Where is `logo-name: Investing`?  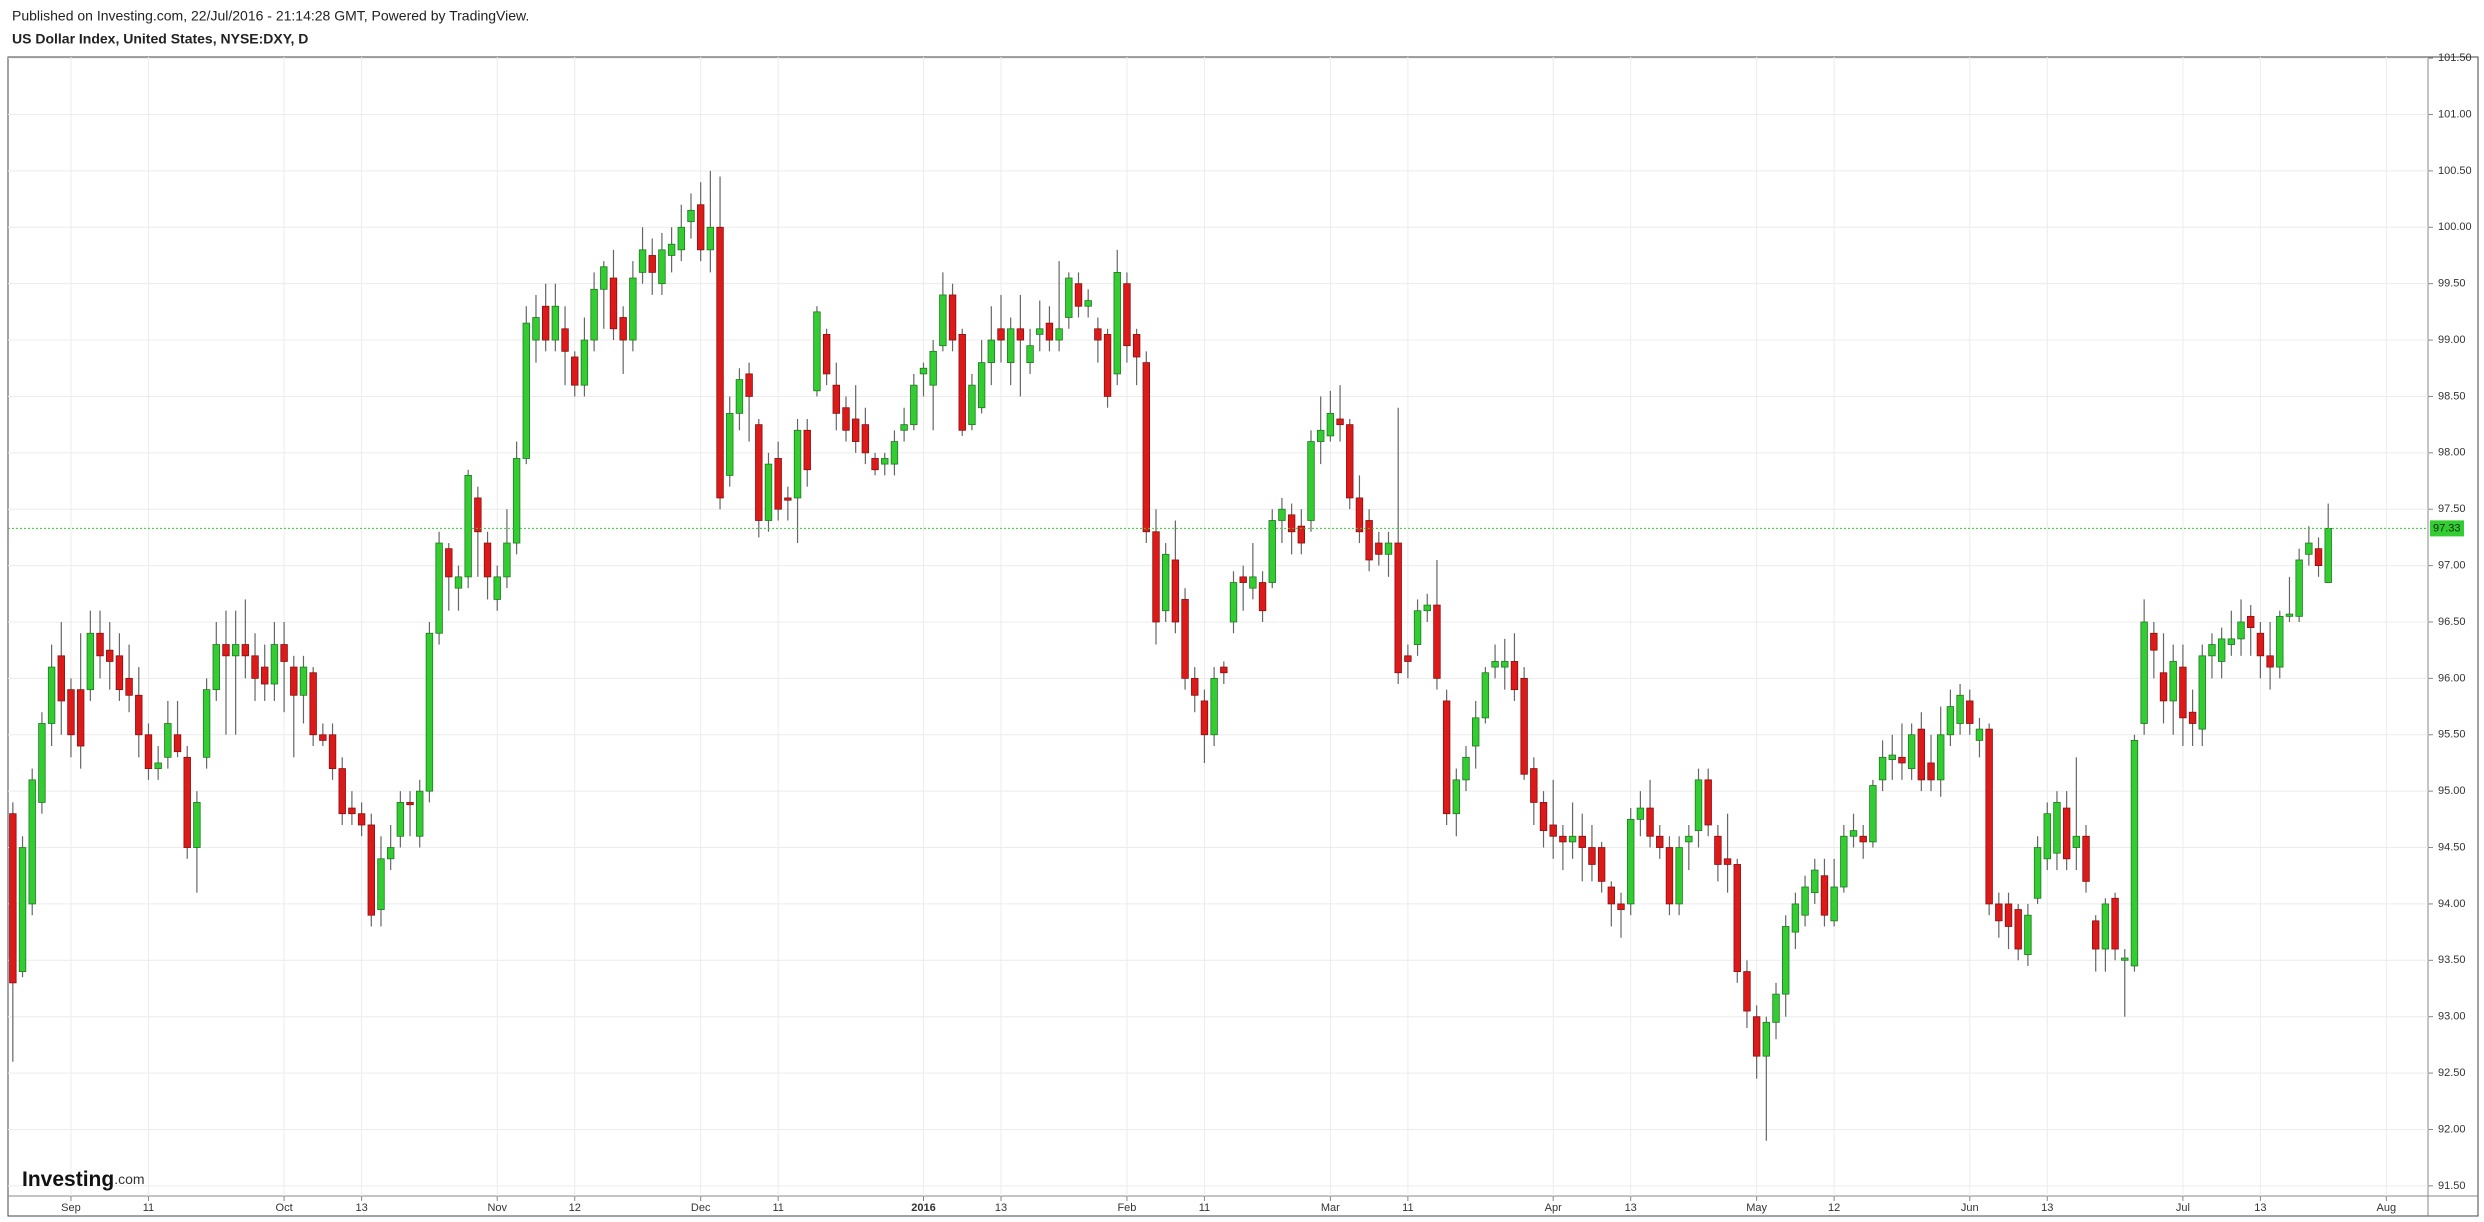
logo-name: Investing is located at coordinates (68, 1179).